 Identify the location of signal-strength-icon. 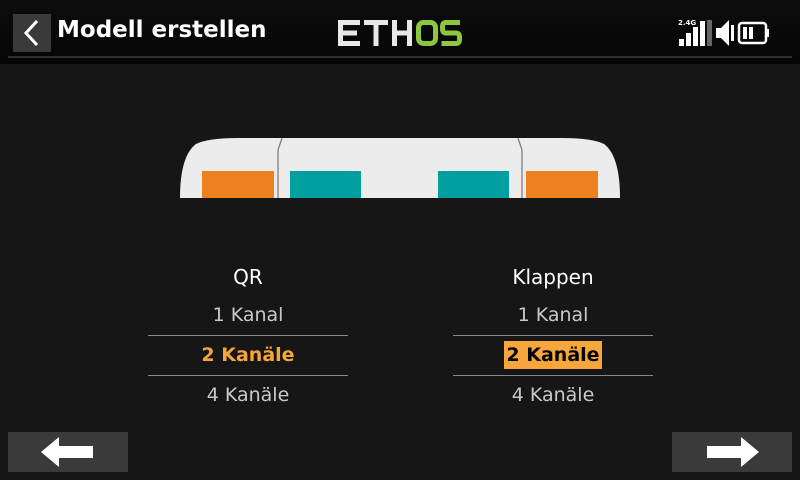
(692, 33).